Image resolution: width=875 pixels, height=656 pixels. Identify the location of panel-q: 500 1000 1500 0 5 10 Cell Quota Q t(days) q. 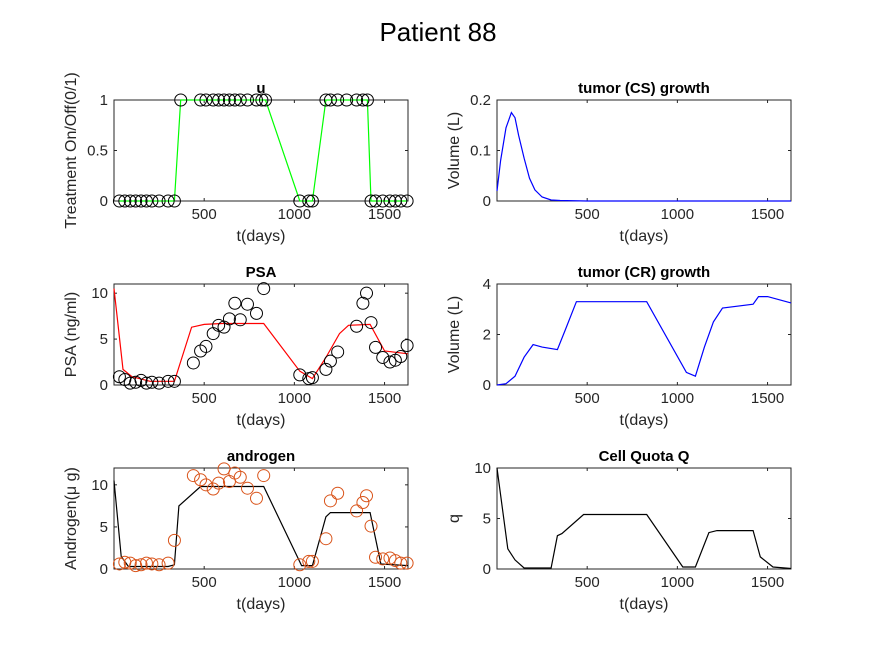
(619, 530).